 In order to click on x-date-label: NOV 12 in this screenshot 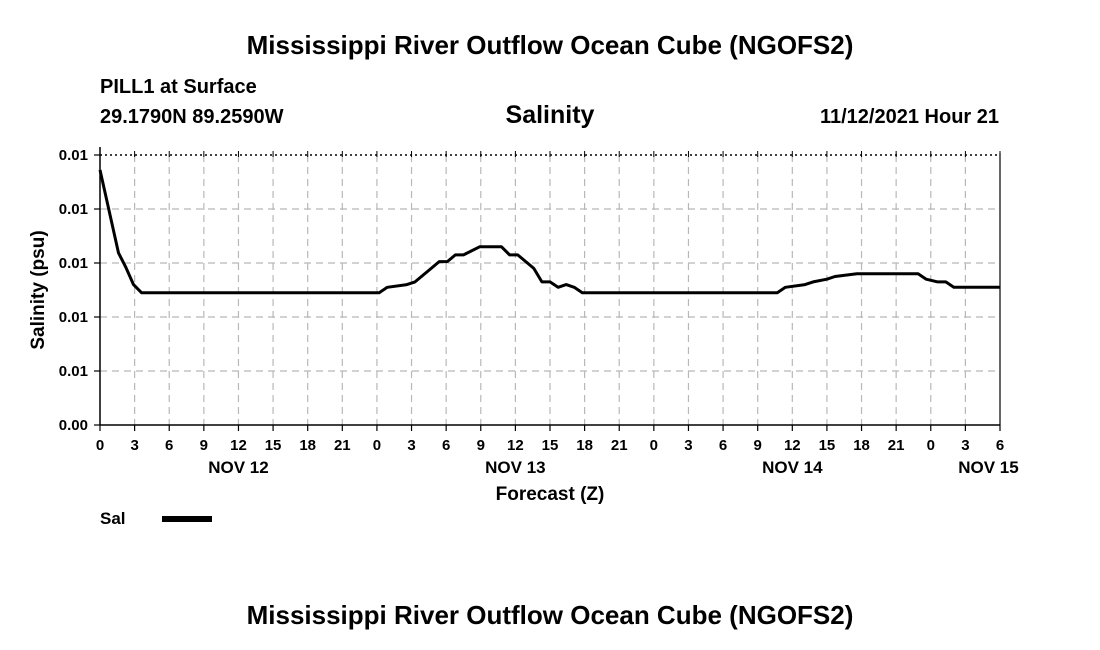, I will do `click(238, 467)`.